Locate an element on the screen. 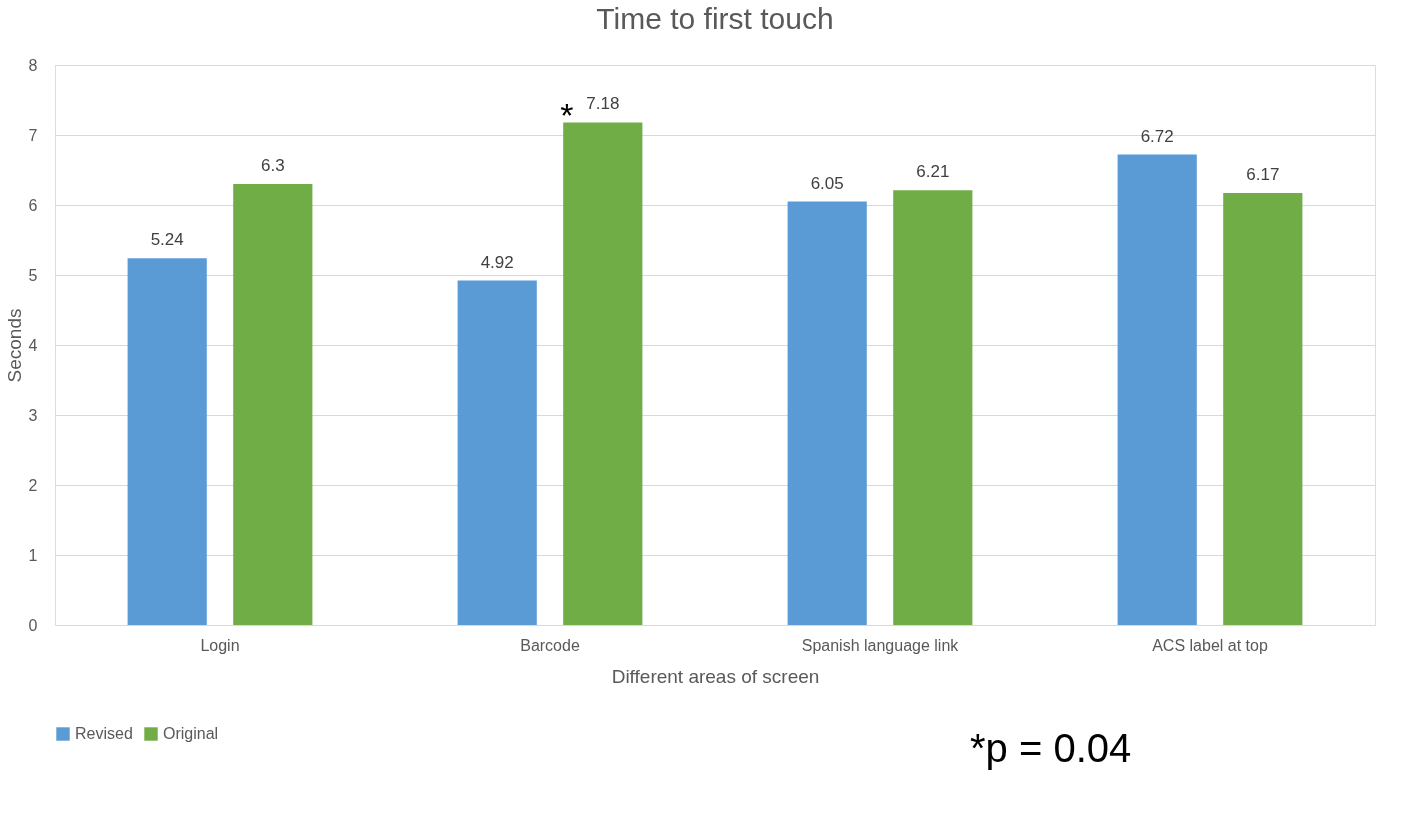 The image size is (1427, 832). chart-title: Time to first touch is located at coordinates (715, 18).